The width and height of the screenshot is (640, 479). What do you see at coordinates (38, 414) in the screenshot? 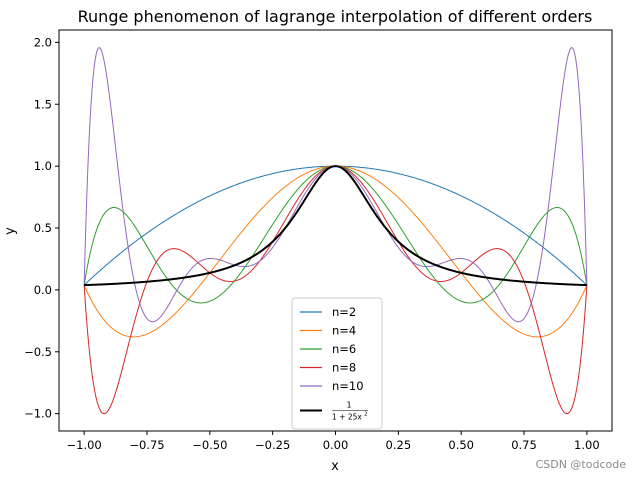
I see `y-tick-label: −1.0` at bounding box center [38, 414].